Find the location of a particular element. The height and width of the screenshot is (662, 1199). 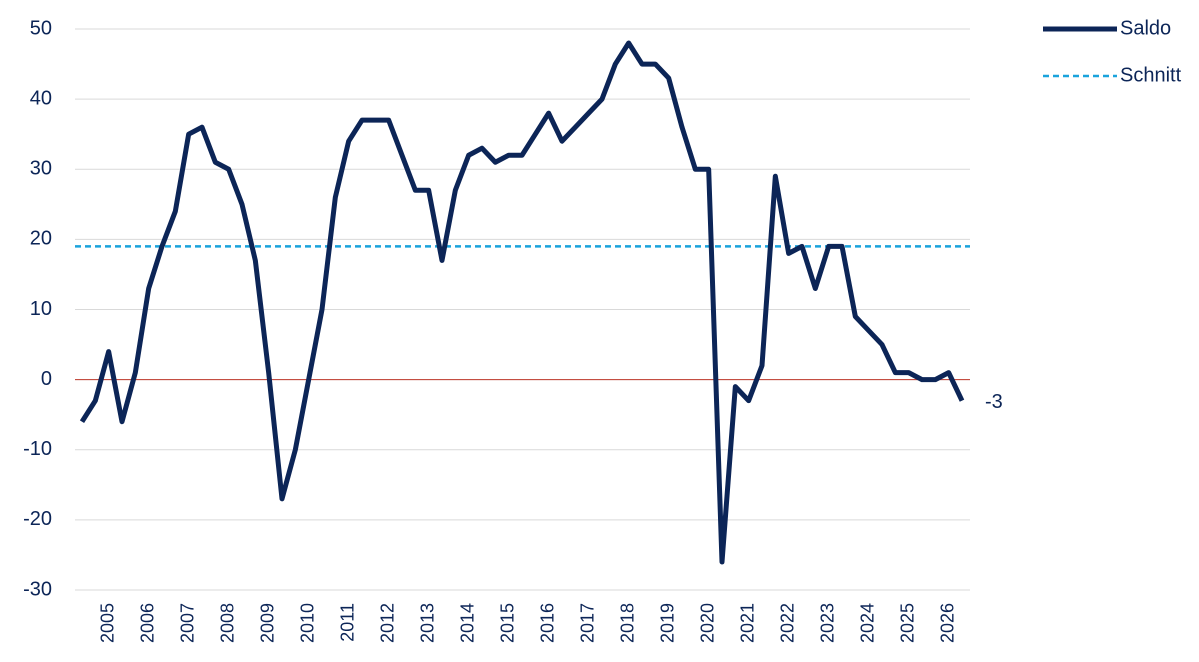

x-tick-label: 2019 is located at coordinates (667, 623).